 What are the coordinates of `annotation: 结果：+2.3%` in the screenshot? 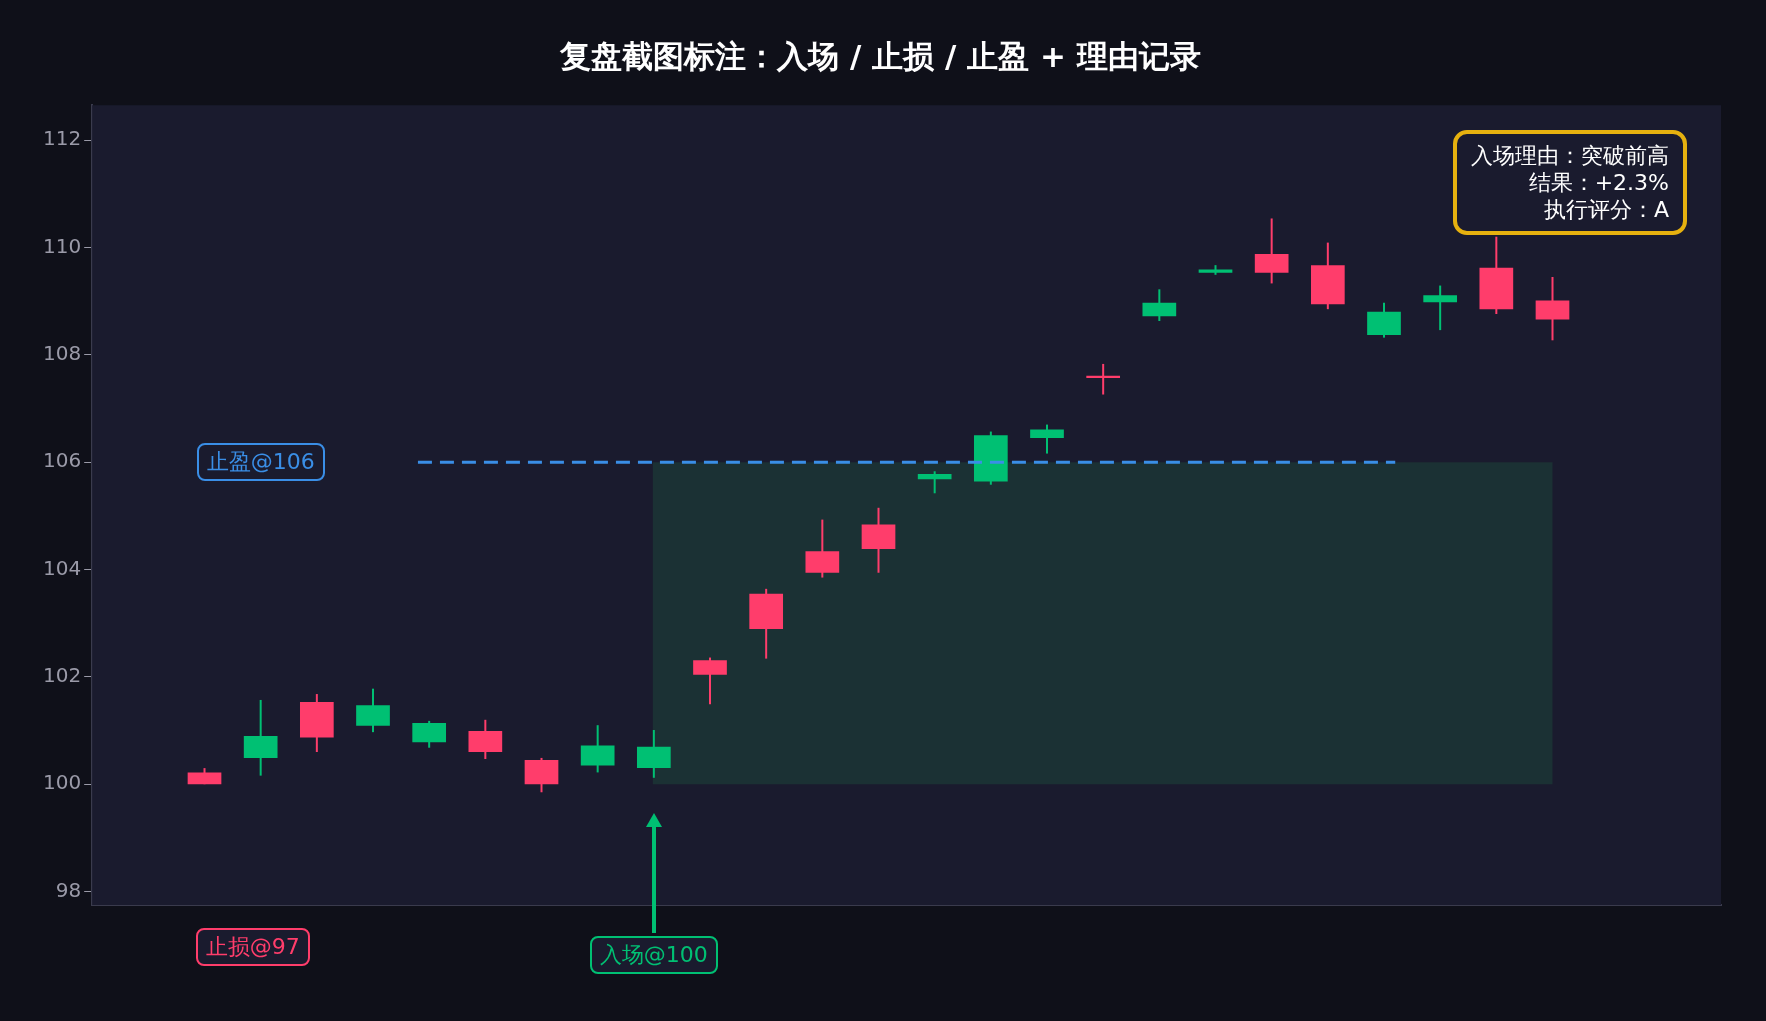 It's located at (1598, 183).